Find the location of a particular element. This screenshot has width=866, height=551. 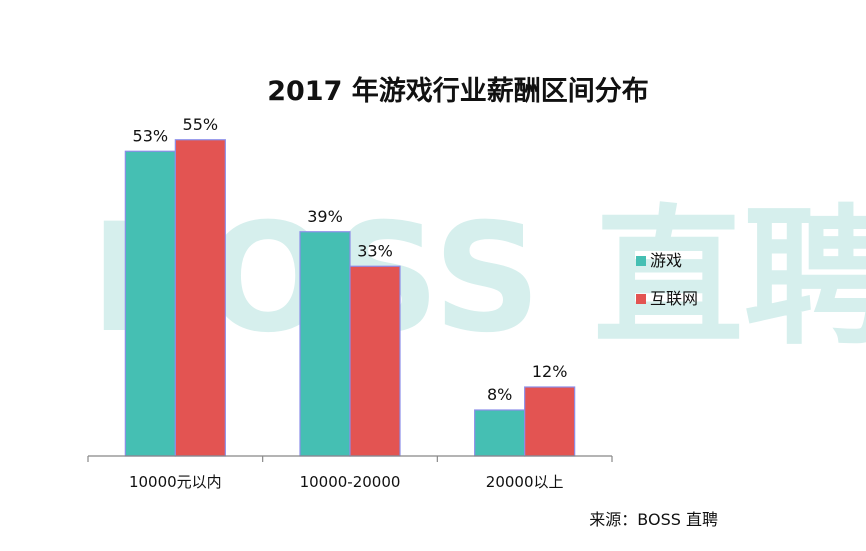

data-label-游戏-0: 53% is located at coordinates (151, 135).